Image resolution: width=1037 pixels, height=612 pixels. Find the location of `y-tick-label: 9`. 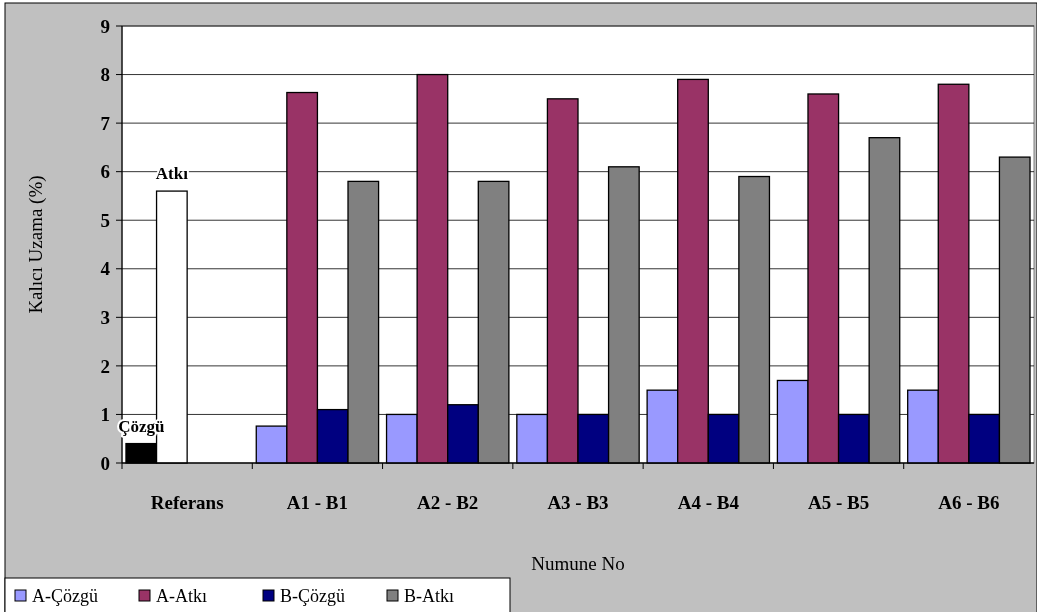

y-tick-label: 9 is located at coordinates (105, 26).